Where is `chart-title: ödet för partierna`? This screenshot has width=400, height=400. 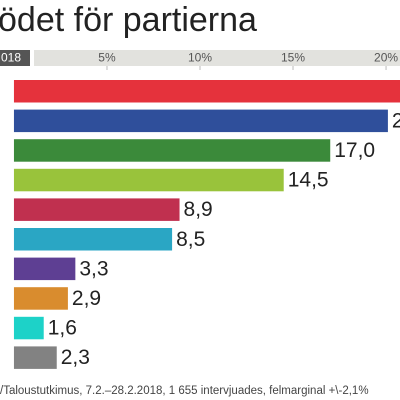
chart-title: ödet för partierna is located at coordinates (128, 20).